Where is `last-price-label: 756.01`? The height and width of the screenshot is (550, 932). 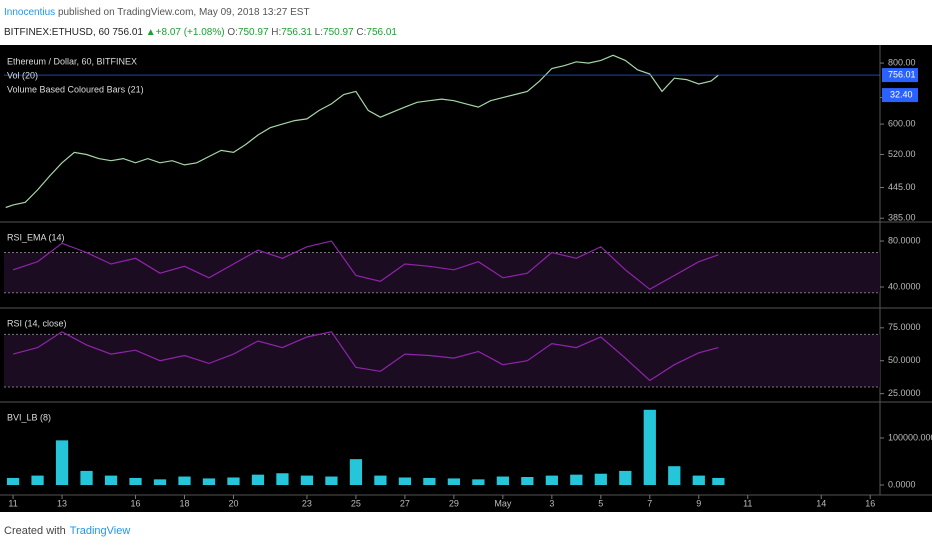 last-price-label: 756.01 is located at coordinates (902, 74).